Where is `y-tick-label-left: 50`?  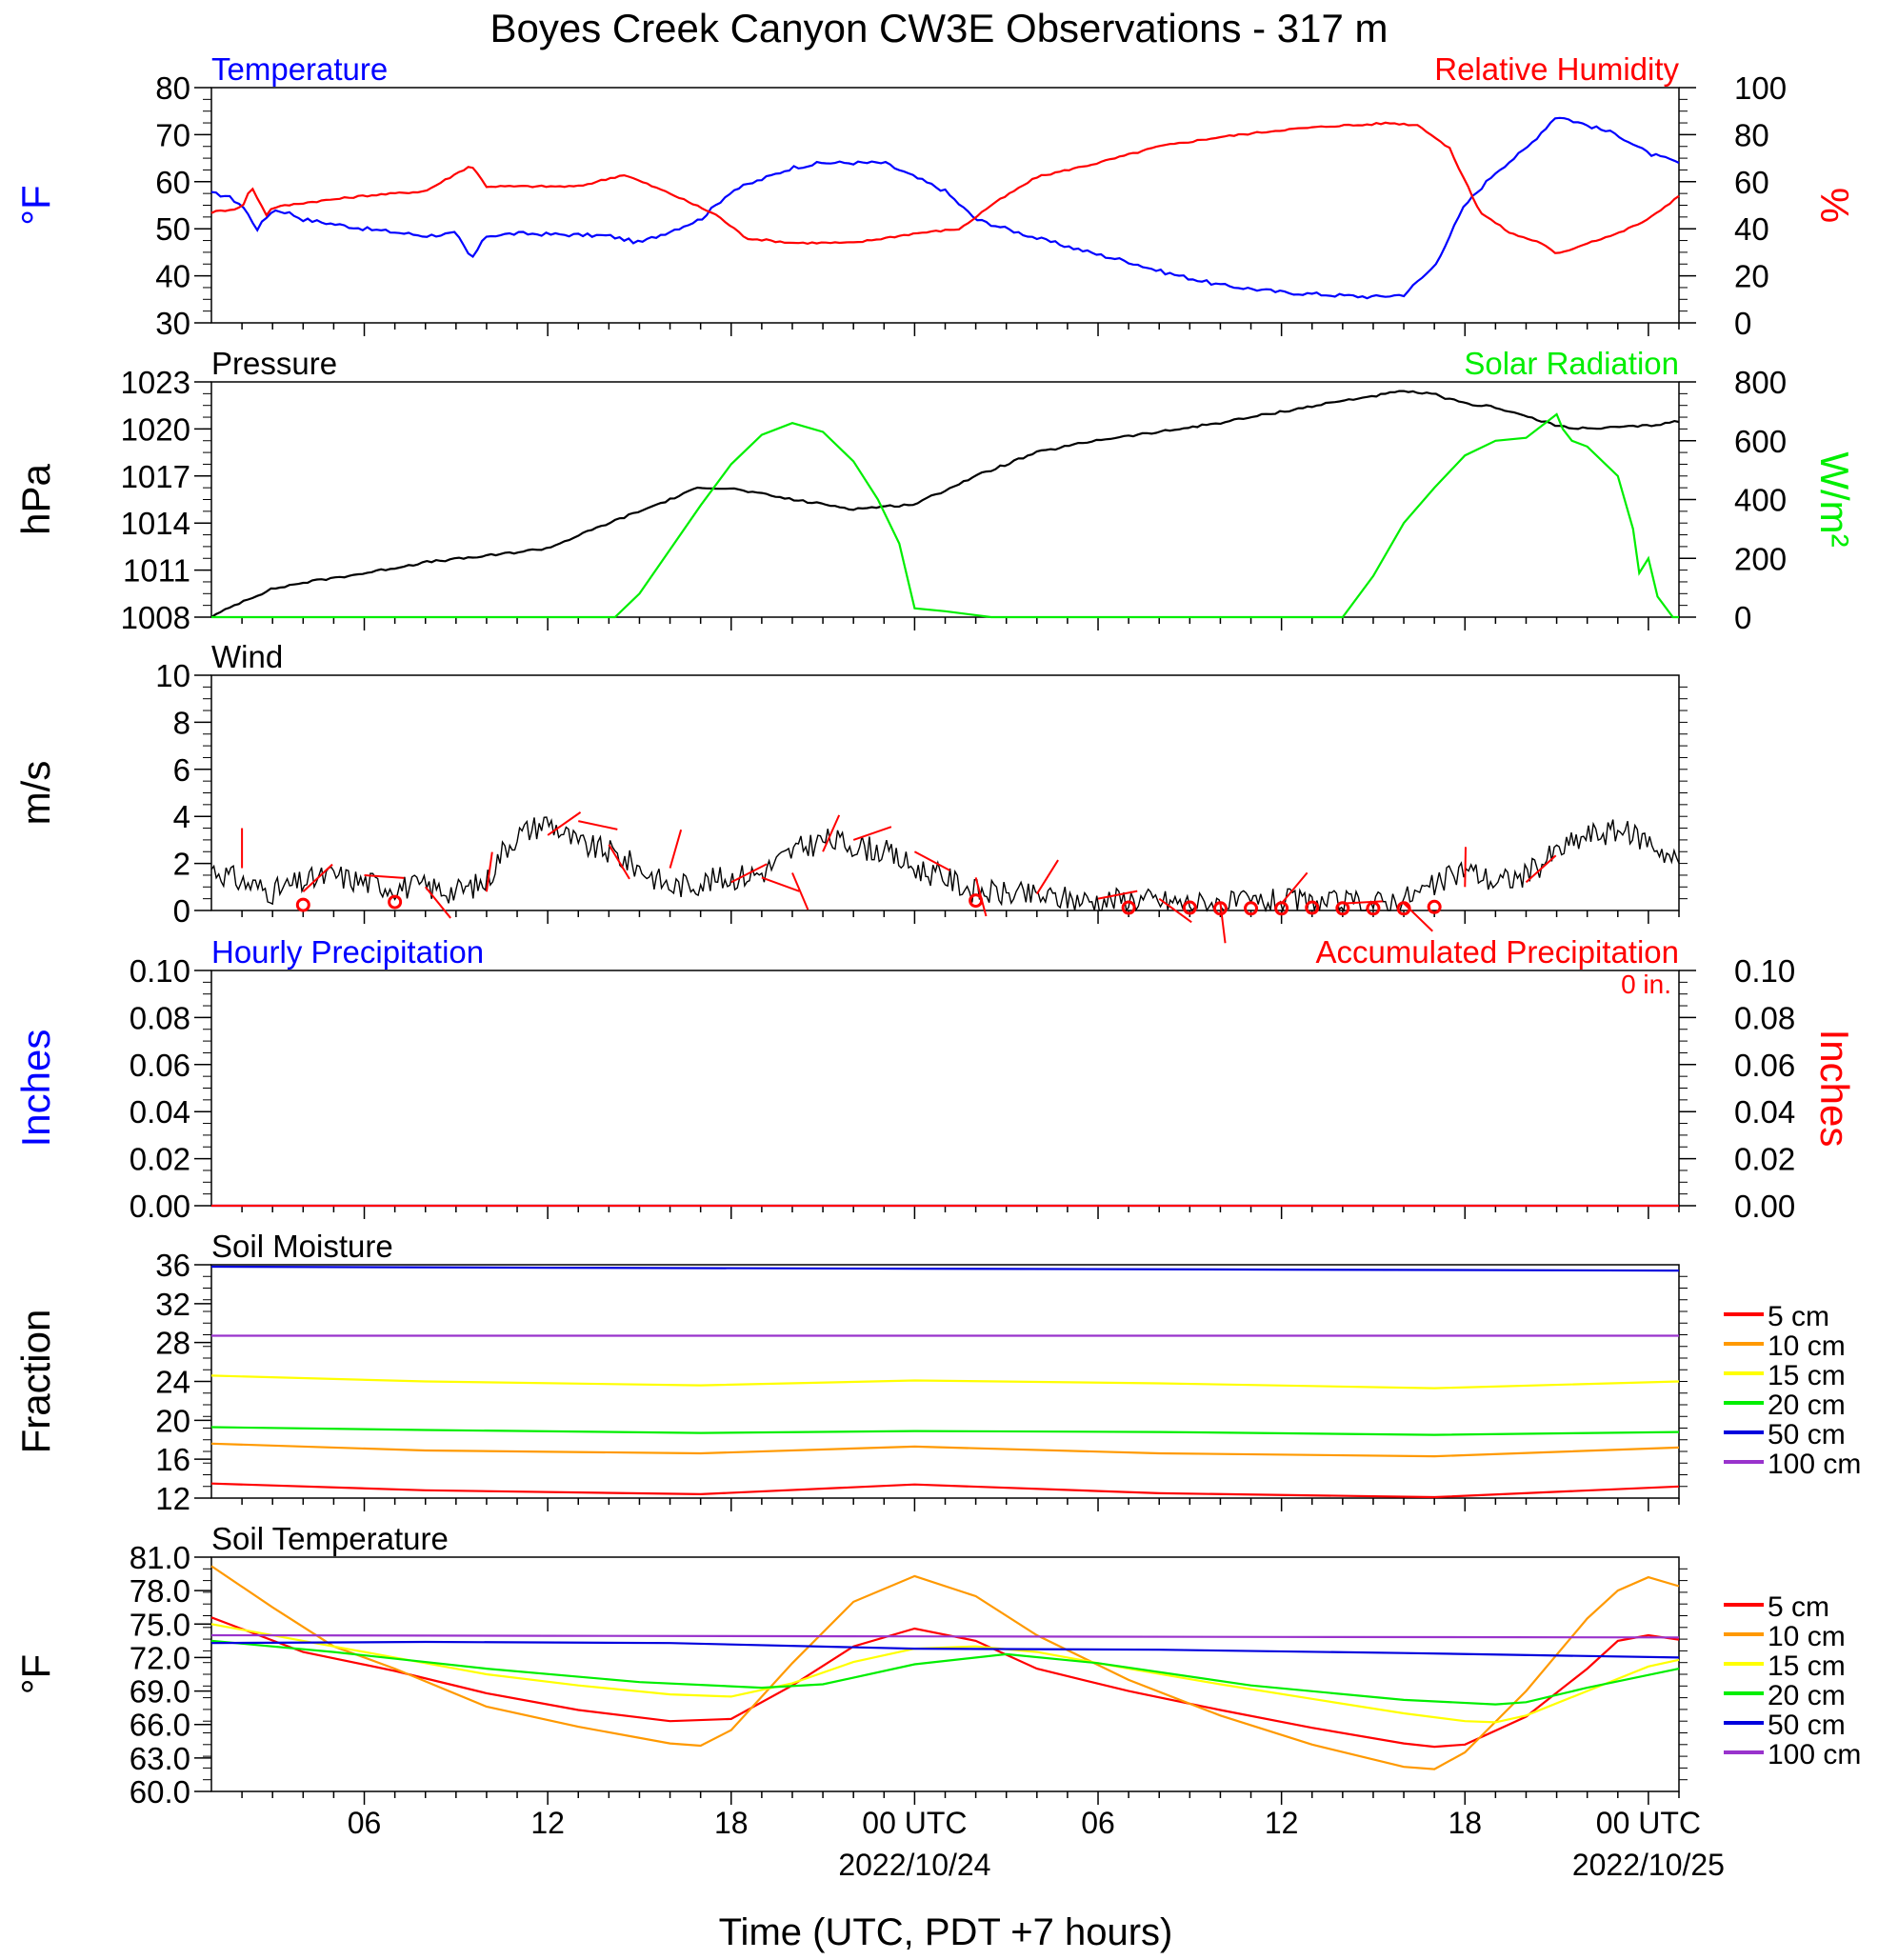
y-tick-label-left: 50 is located at coordinates (172, 229).